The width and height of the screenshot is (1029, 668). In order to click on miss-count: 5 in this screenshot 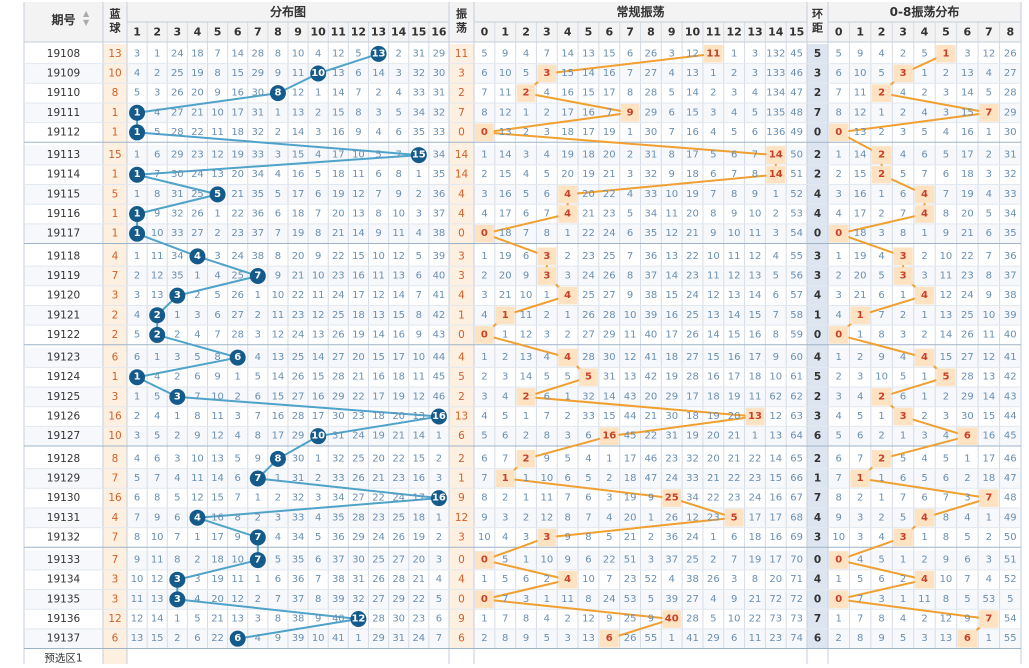, I will do `click(358, 53)`.